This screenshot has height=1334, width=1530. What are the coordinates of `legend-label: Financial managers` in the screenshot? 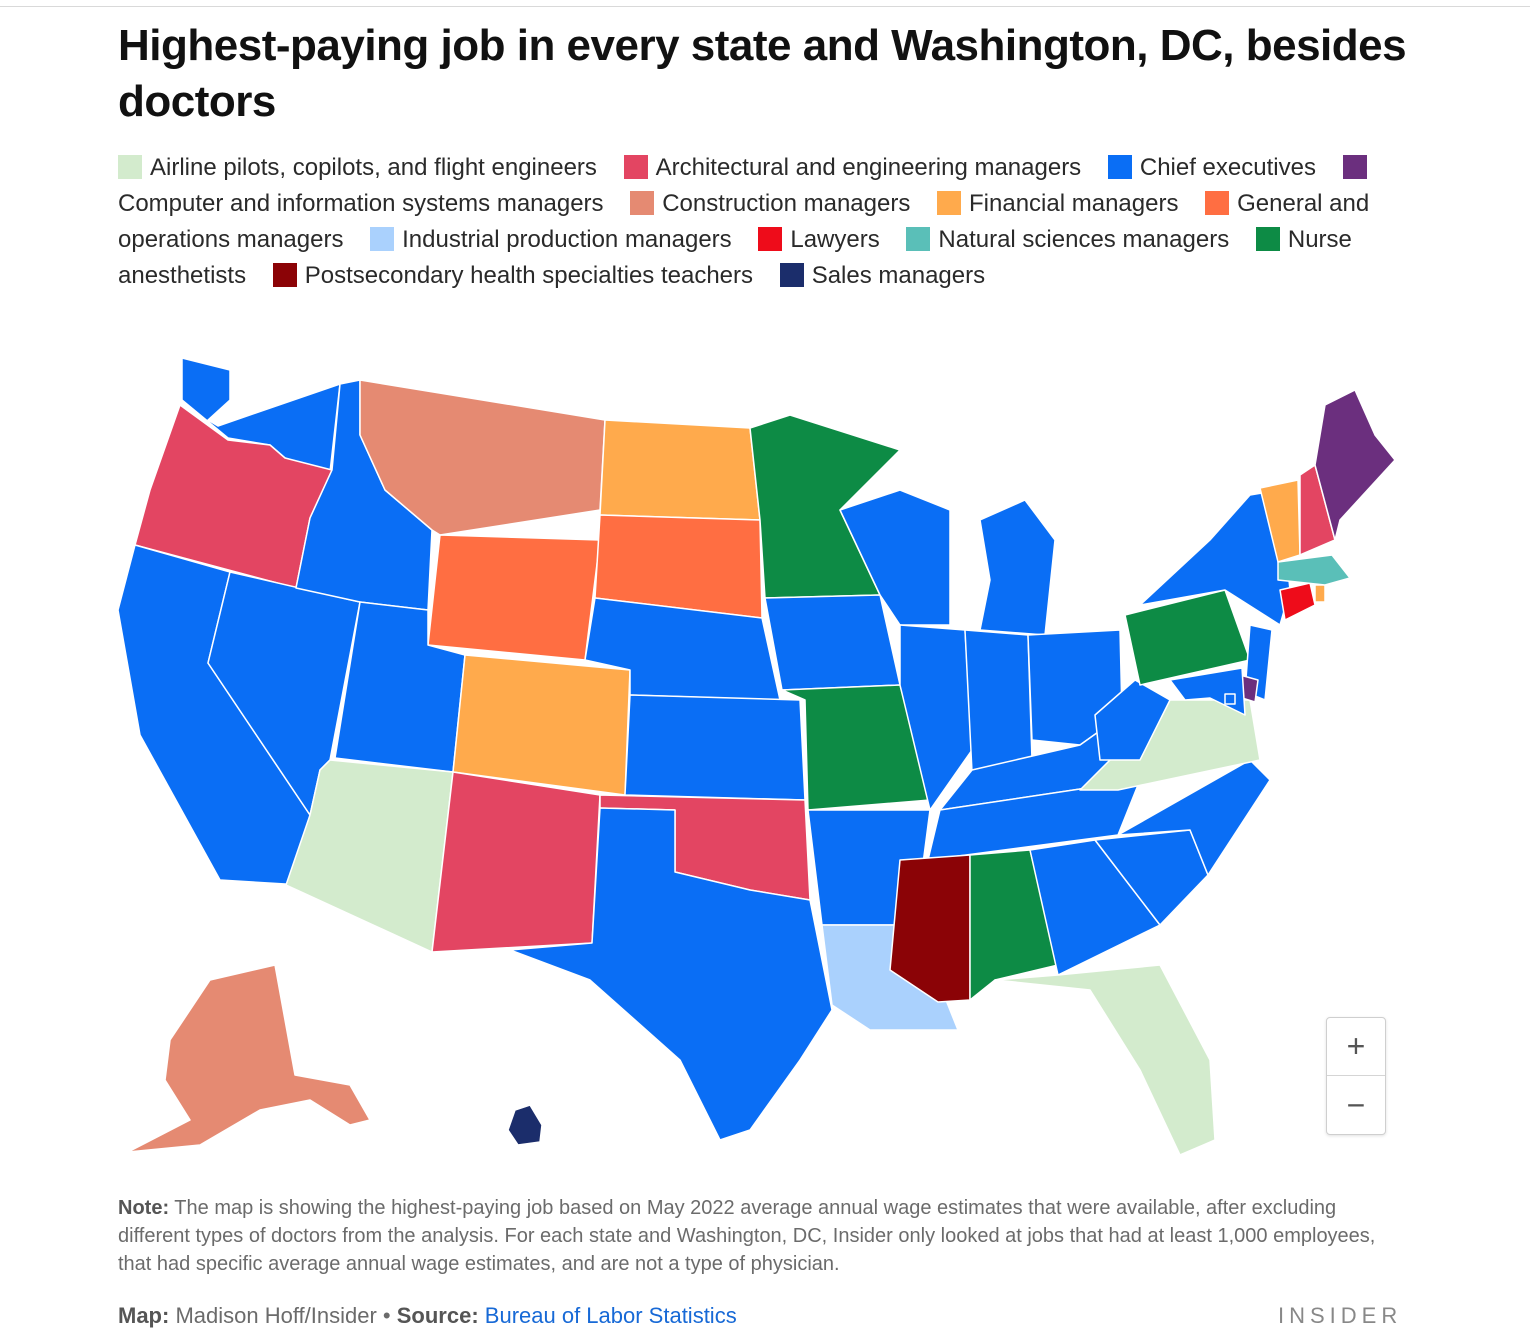 It's located at (1074, 203).